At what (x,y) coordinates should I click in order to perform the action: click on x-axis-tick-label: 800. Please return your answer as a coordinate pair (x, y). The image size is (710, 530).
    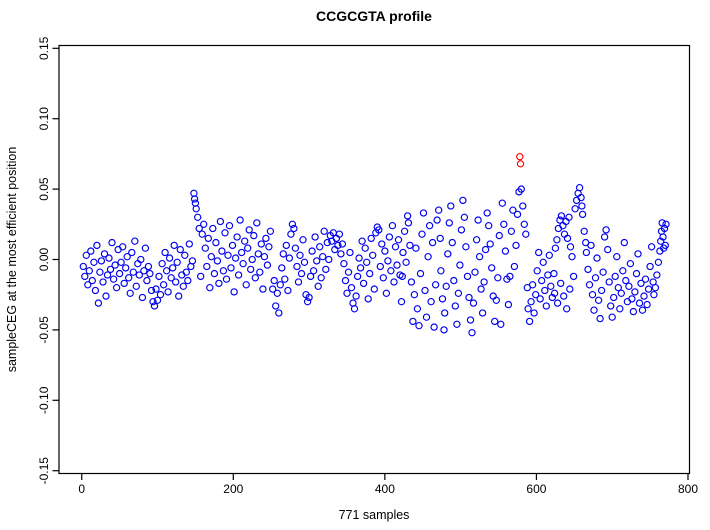
    Looking at the image, I should click on (688, 489).